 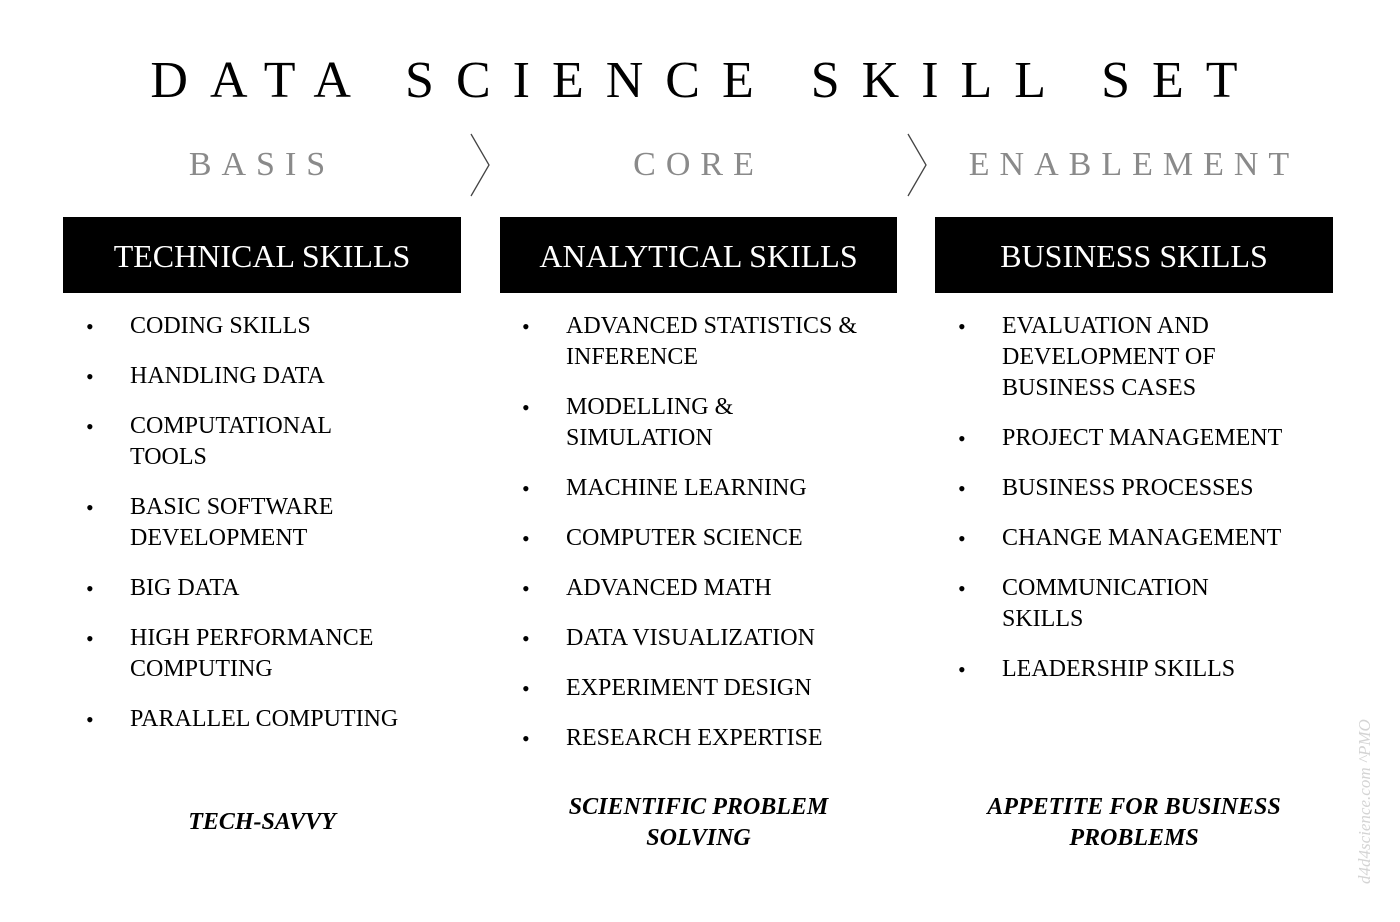 What do you see at coordinates (264, 719) in the screenshot?
I see `skill-label: PARALLEL COMPUTING` at bounding box center [264, 719].